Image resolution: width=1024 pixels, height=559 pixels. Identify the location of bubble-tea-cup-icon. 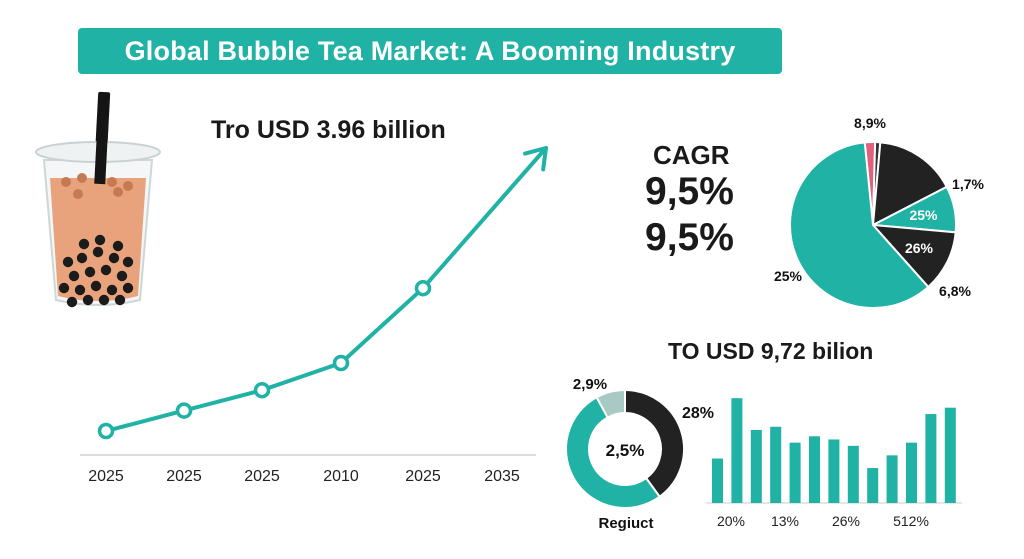
(98, 199).